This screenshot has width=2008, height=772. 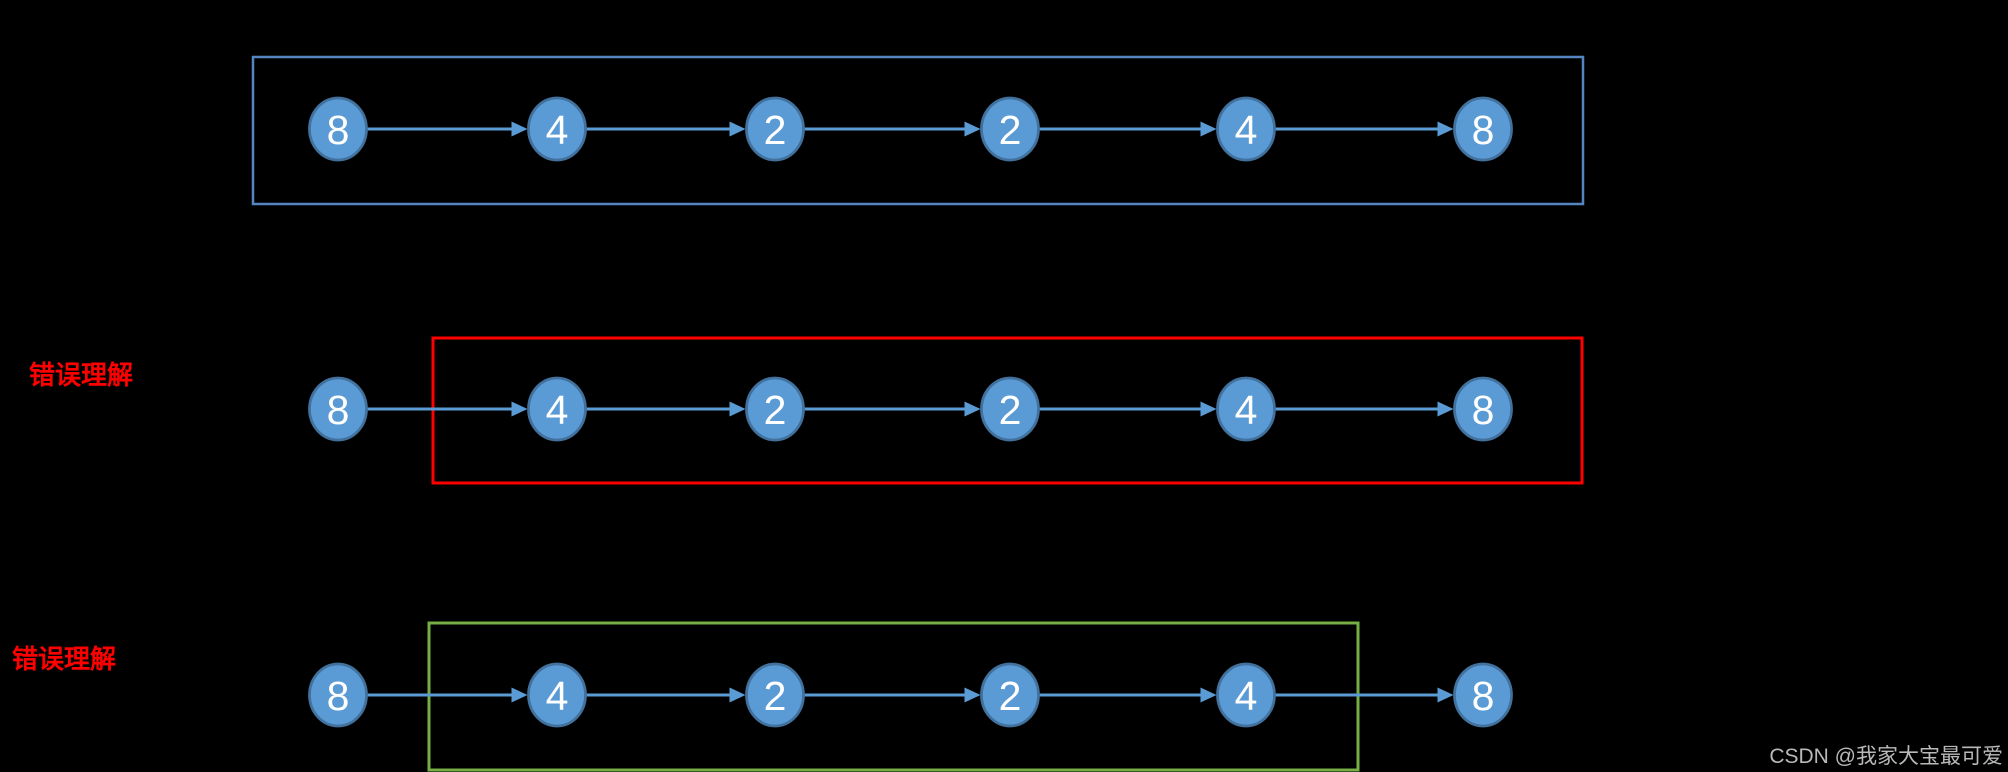 What do you see at coordinates (1886, 756) in the screenshot?
I see `csdn-watermark: CSDN @我家大宝最可爱` at bounding box center [1886, 756].